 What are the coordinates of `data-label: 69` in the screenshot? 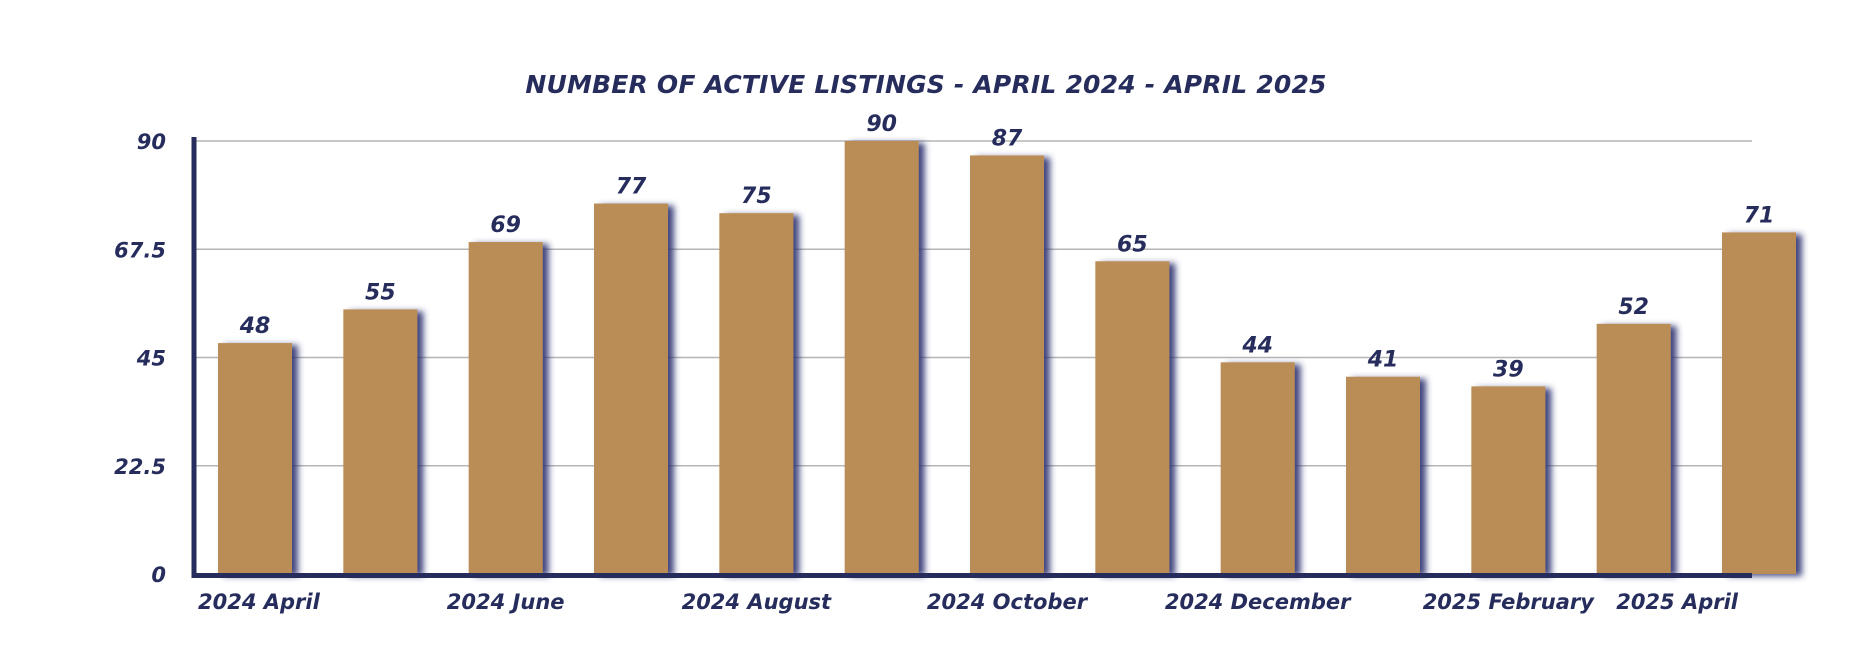 It's located at (505, 225).